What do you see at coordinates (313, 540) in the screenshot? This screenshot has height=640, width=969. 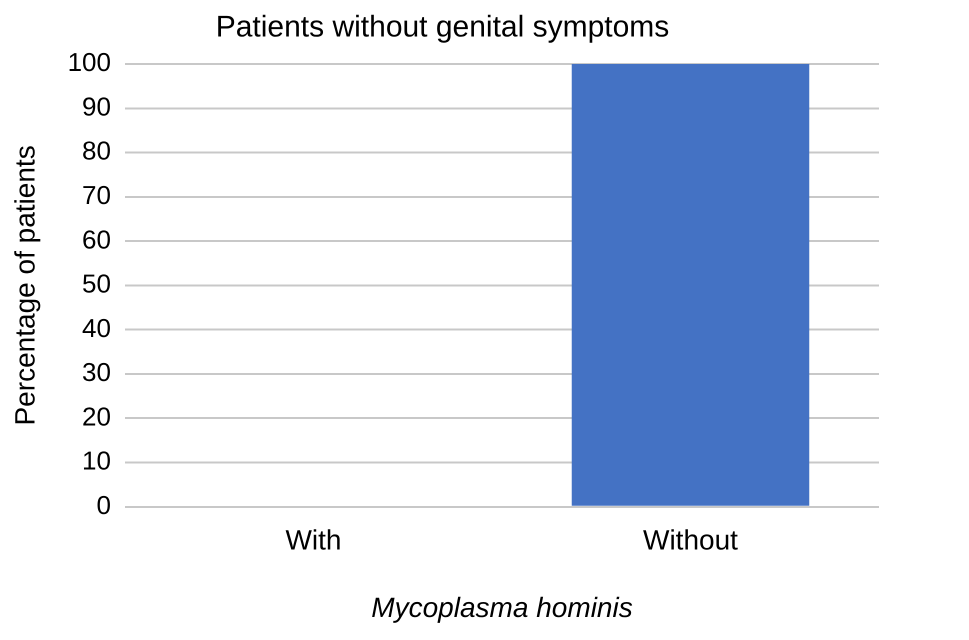 I see `x-tick-label: With` at bounding box center [313, 540].